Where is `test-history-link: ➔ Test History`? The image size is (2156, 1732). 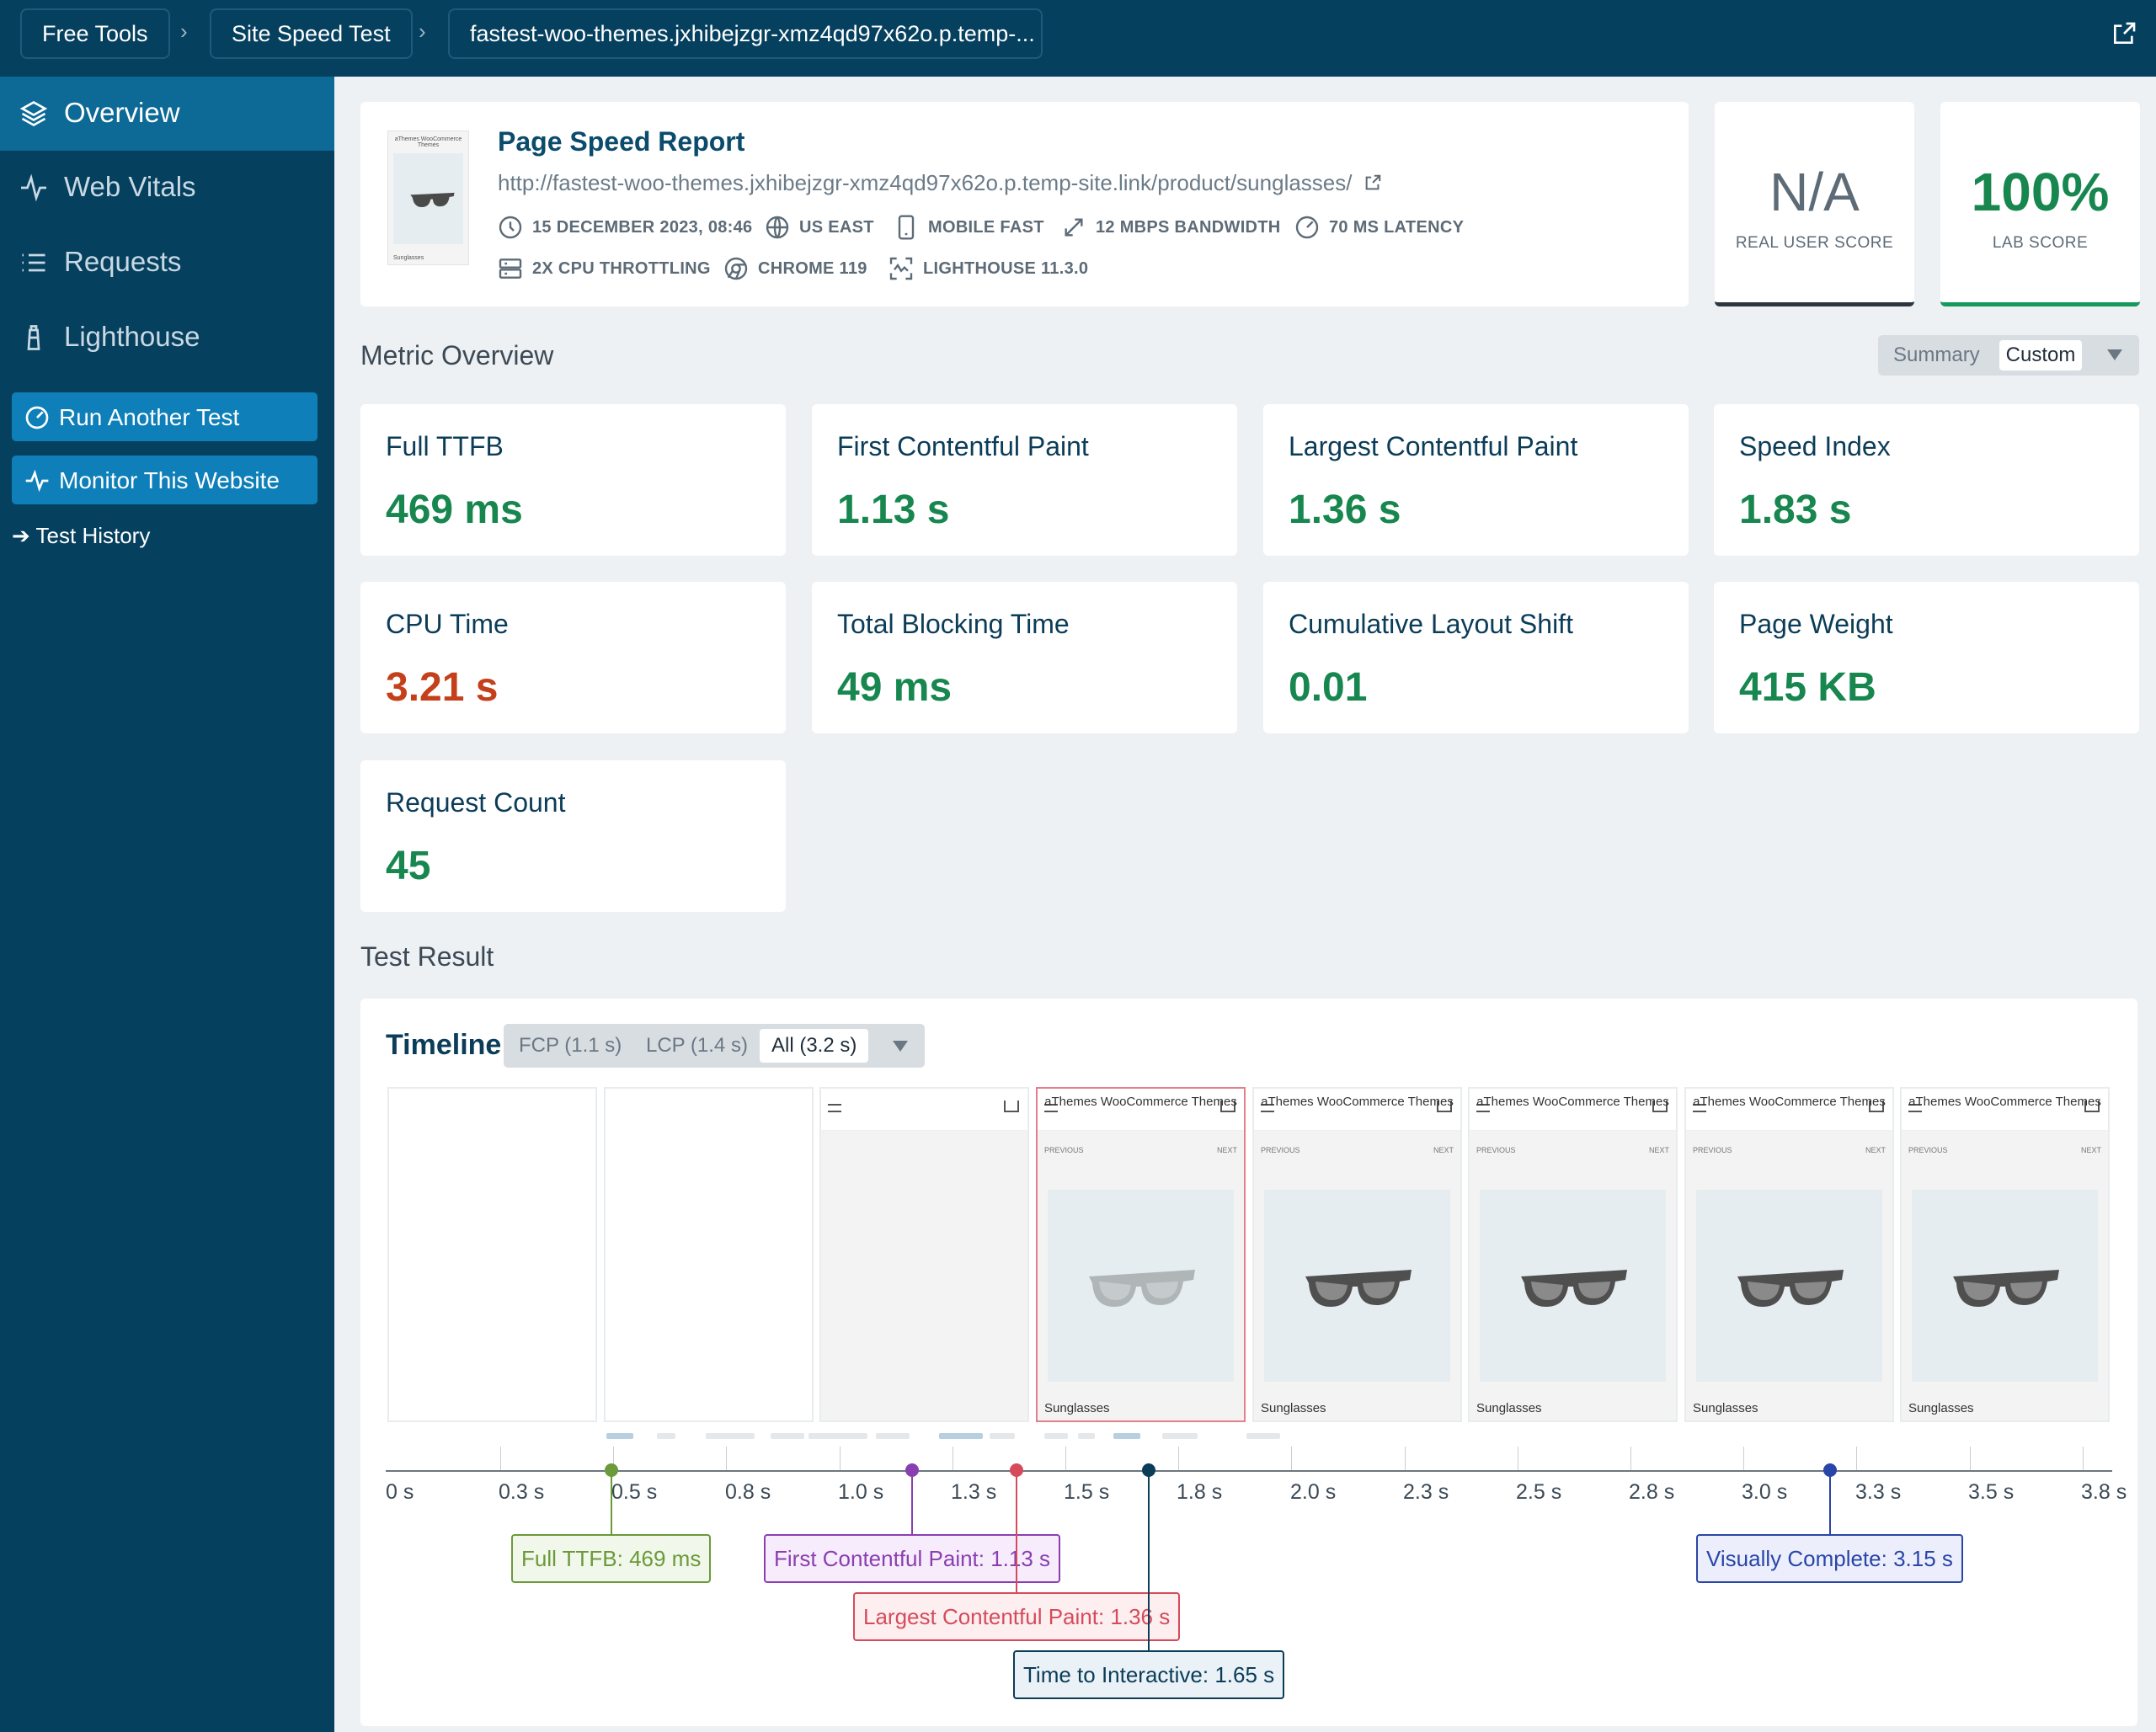
test-history-link: ➔ Test History is located at coordinates (81, 536).